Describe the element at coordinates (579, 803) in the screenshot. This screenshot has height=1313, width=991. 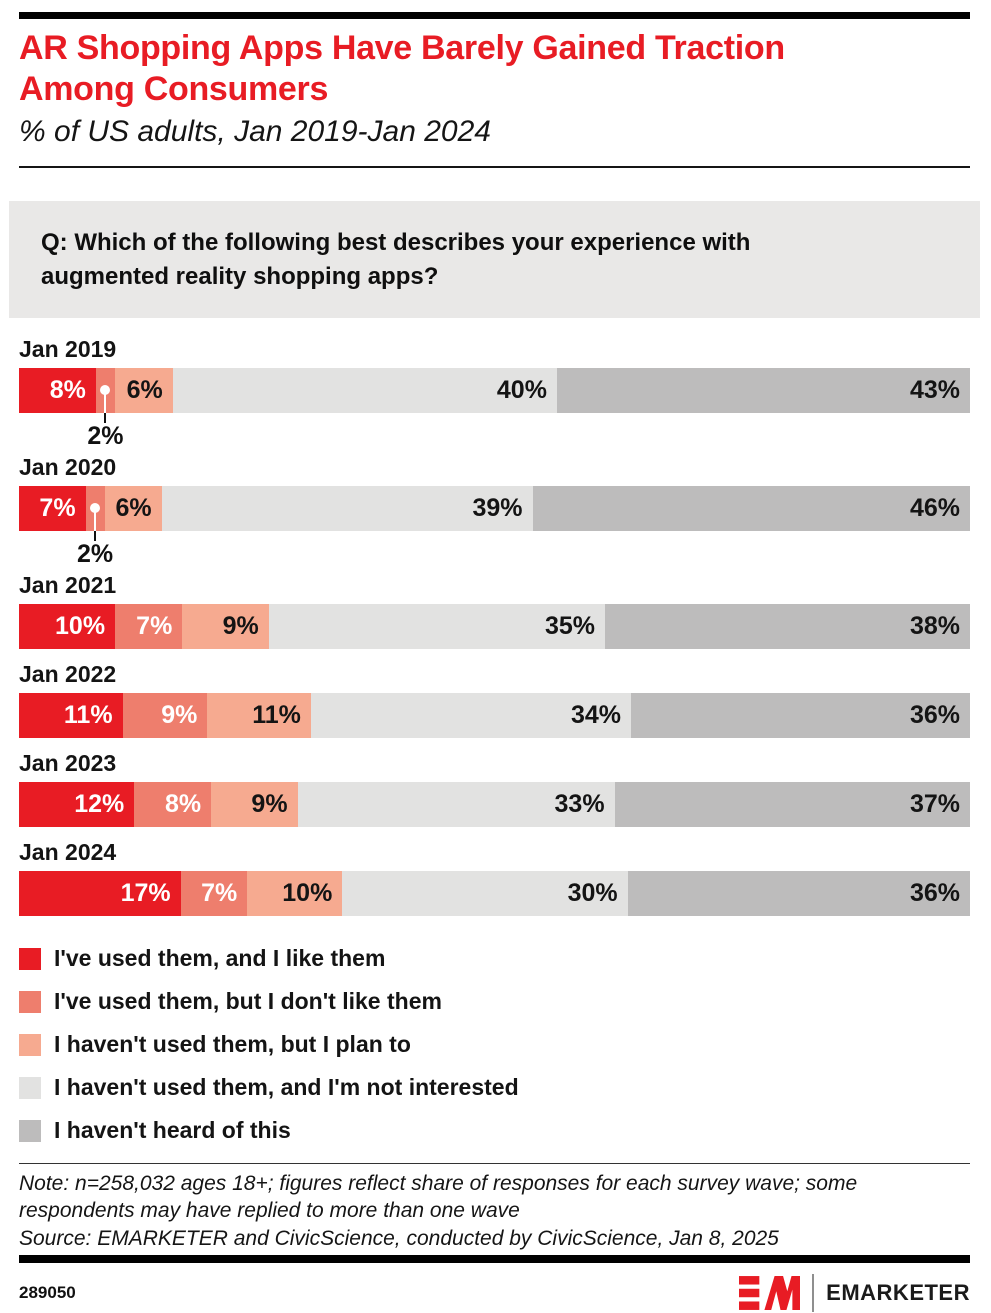
I see `segment-value-label: 33%` at that location.